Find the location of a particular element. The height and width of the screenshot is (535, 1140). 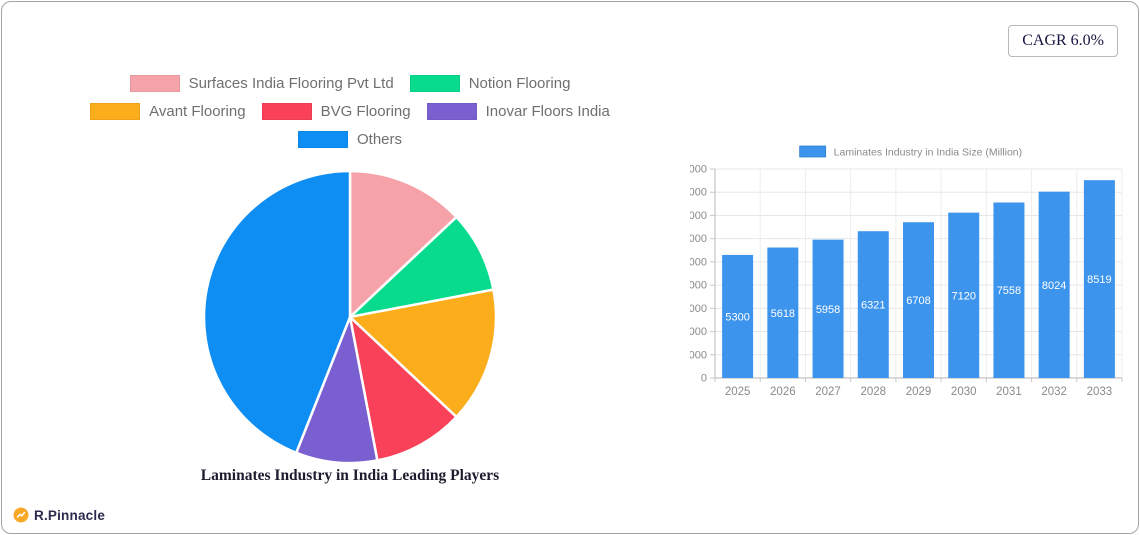

x-axis-label: 2027 is located at coordinates (828, 392).